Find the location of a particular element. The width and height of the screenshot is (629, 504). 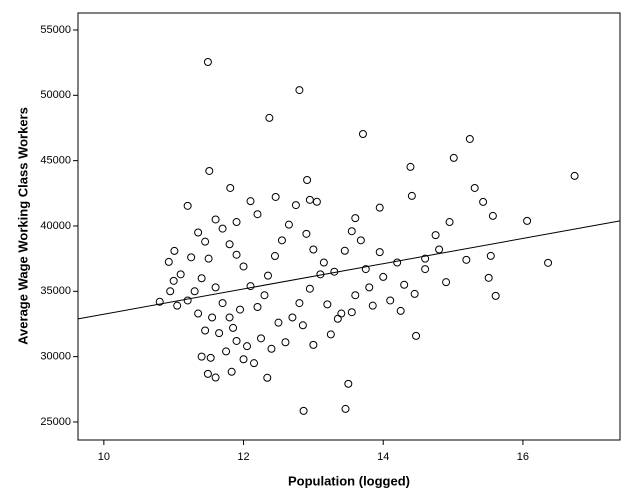

y-tick-label: 40000 is located at coordinates (55, 226).